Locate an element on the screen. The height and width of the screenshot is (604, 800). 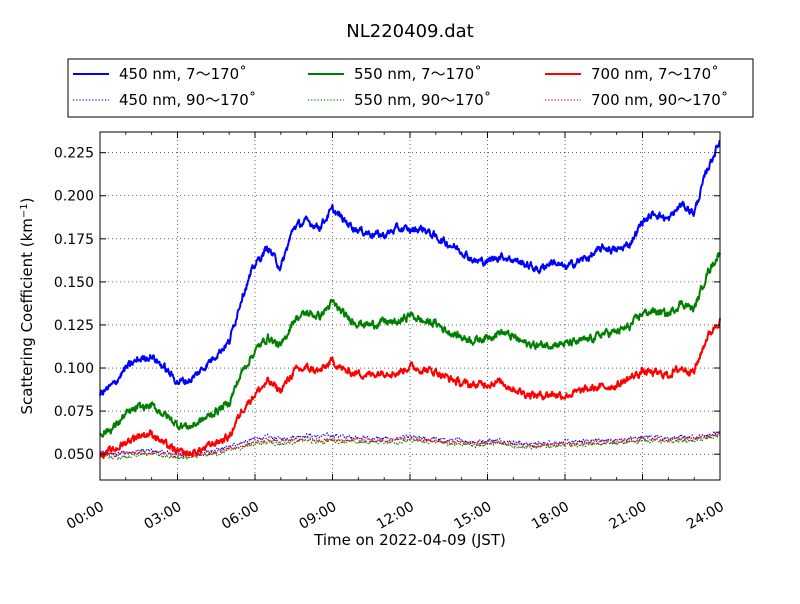
x-axis-label: Time on 2022-04-09 (JST) is located at coordinates (409, 540).